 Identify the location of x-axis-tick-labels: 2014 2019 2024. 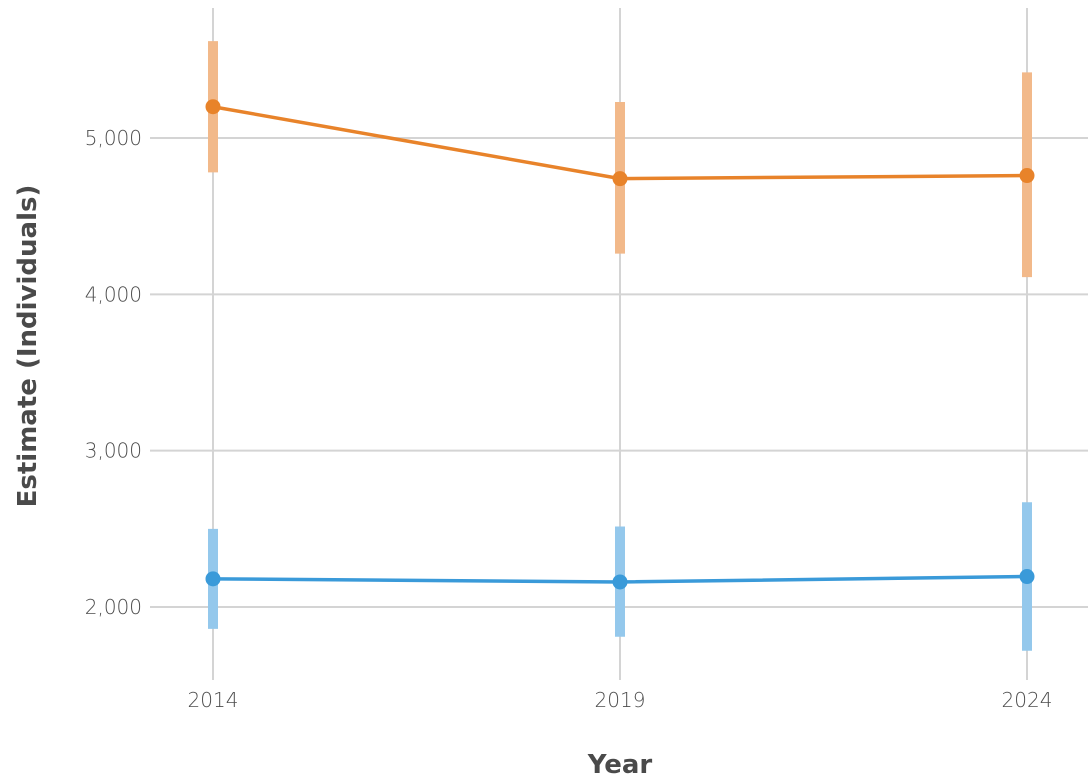
(620, 700).